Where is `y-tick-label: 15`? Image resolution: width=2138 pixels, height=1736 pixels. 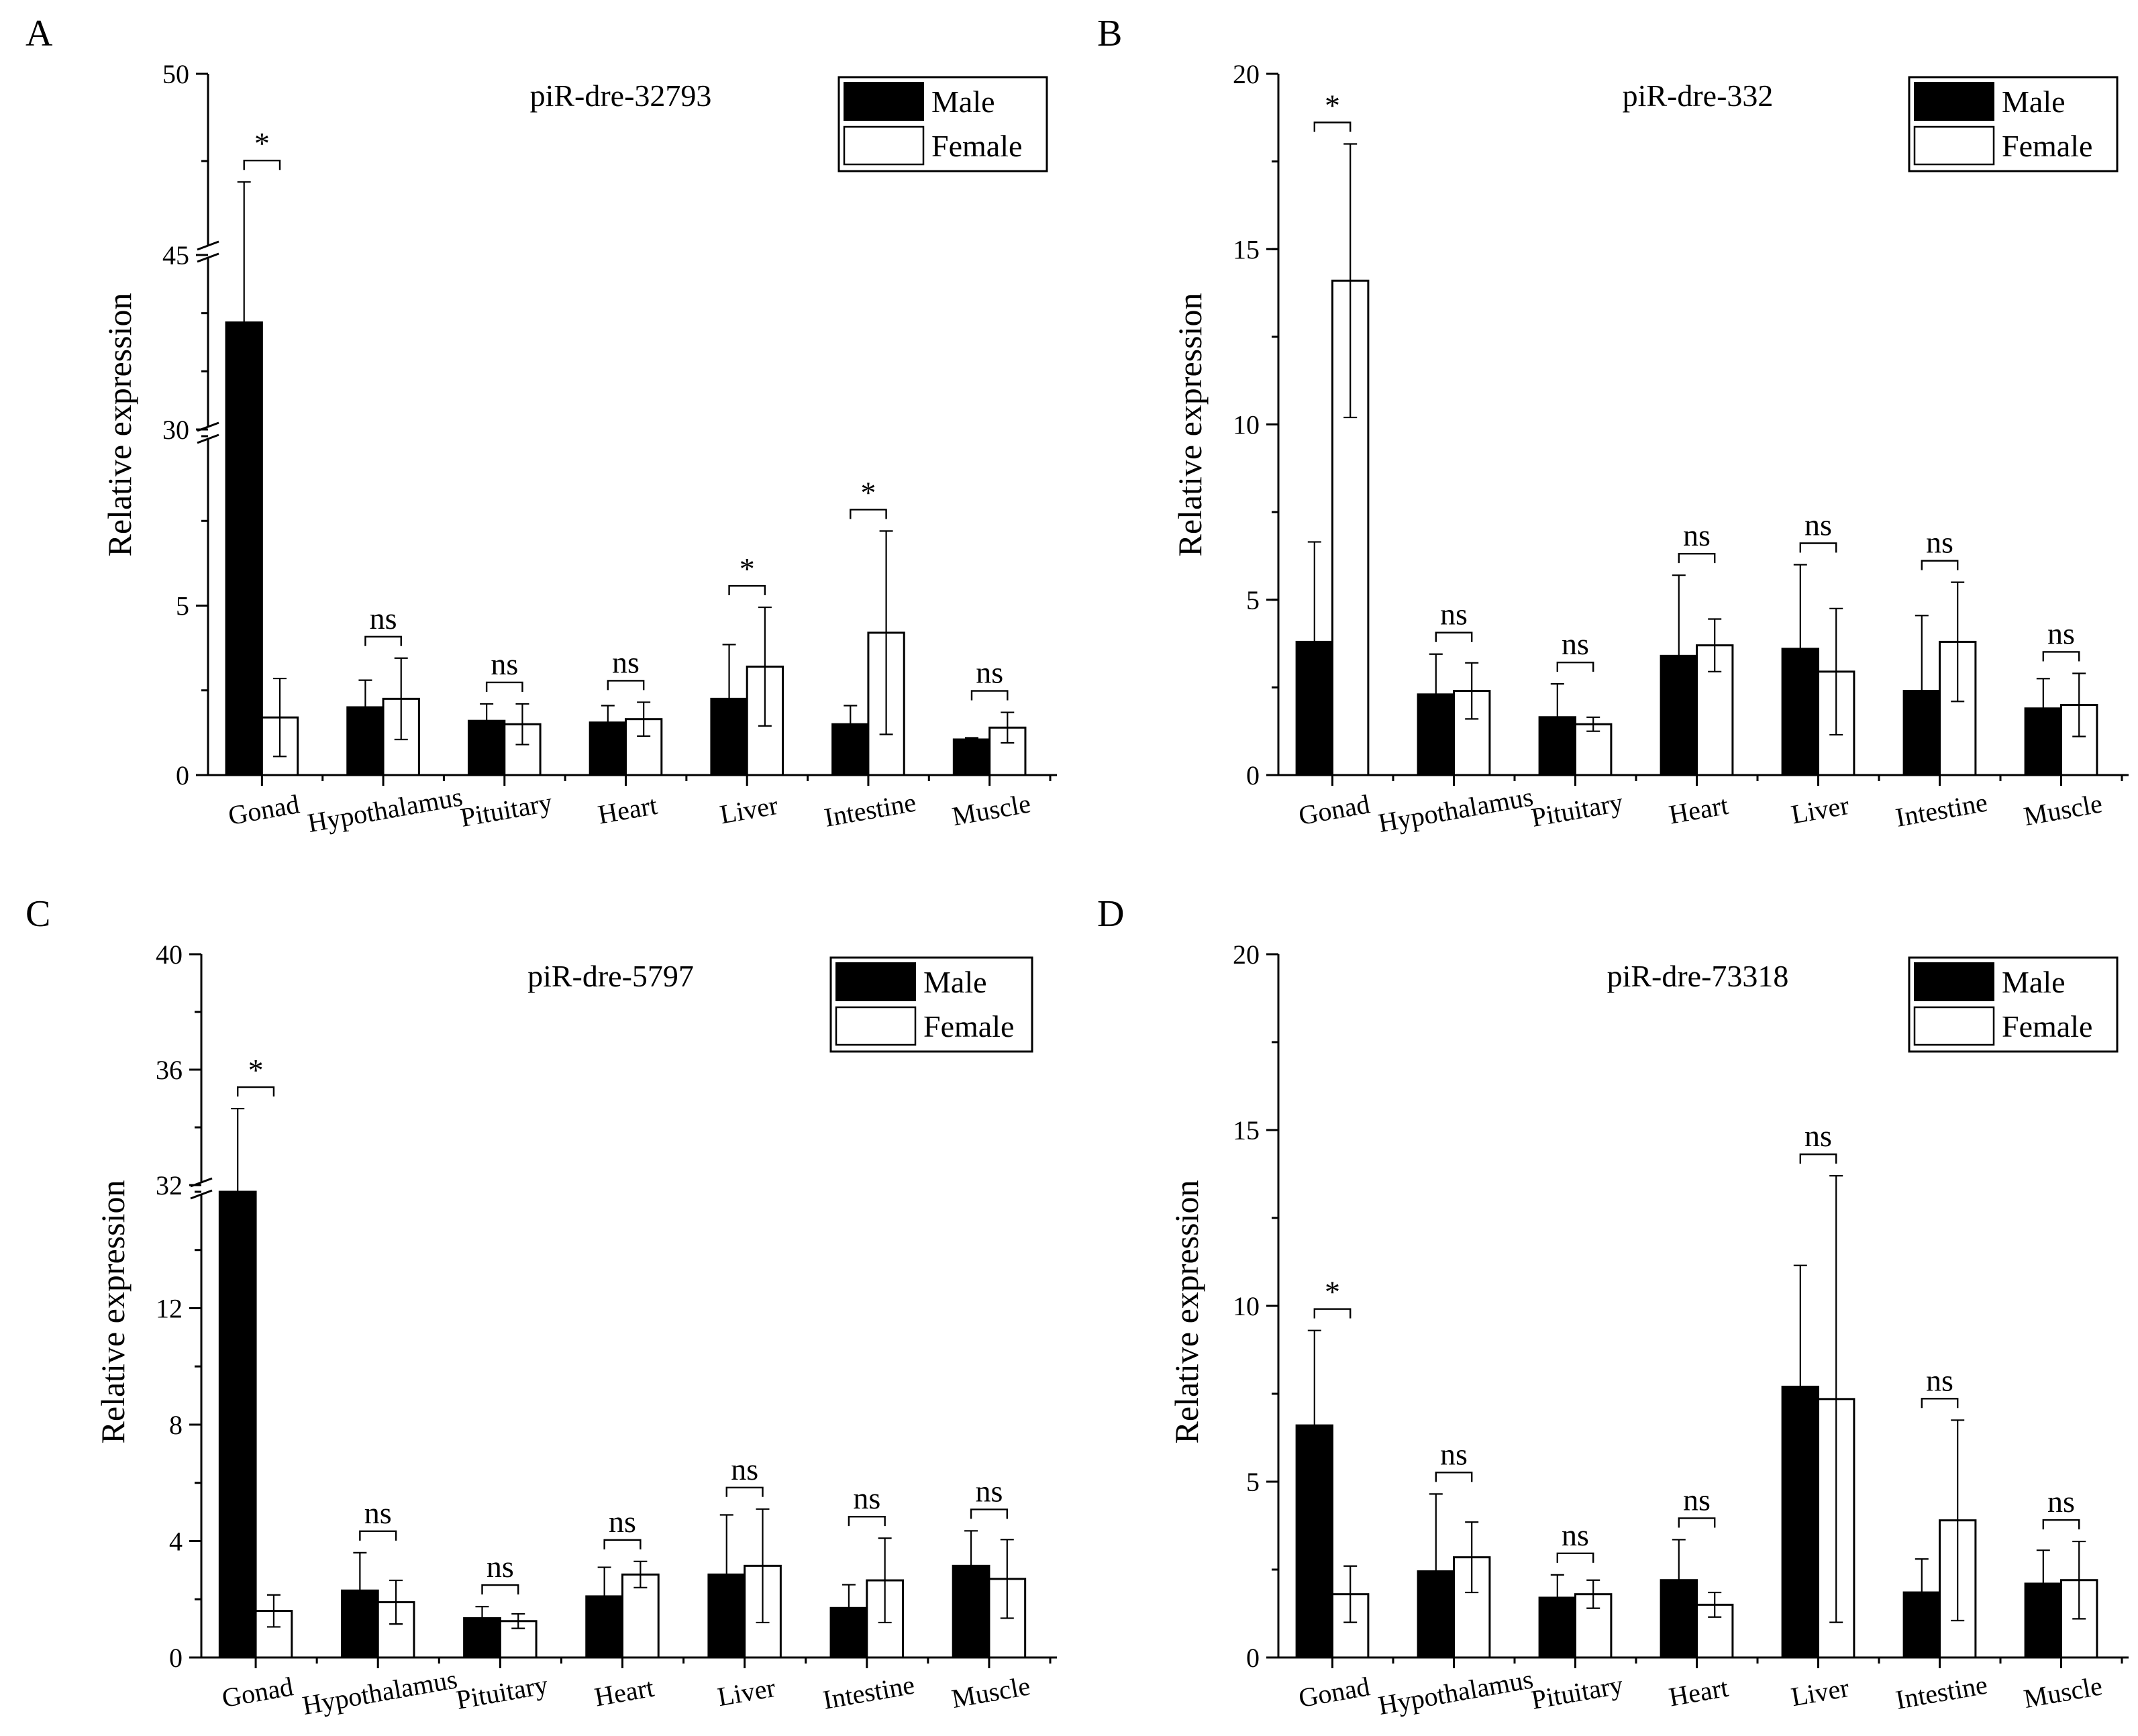
y-tick-label: 15 is located at coordinates (1246, 249).